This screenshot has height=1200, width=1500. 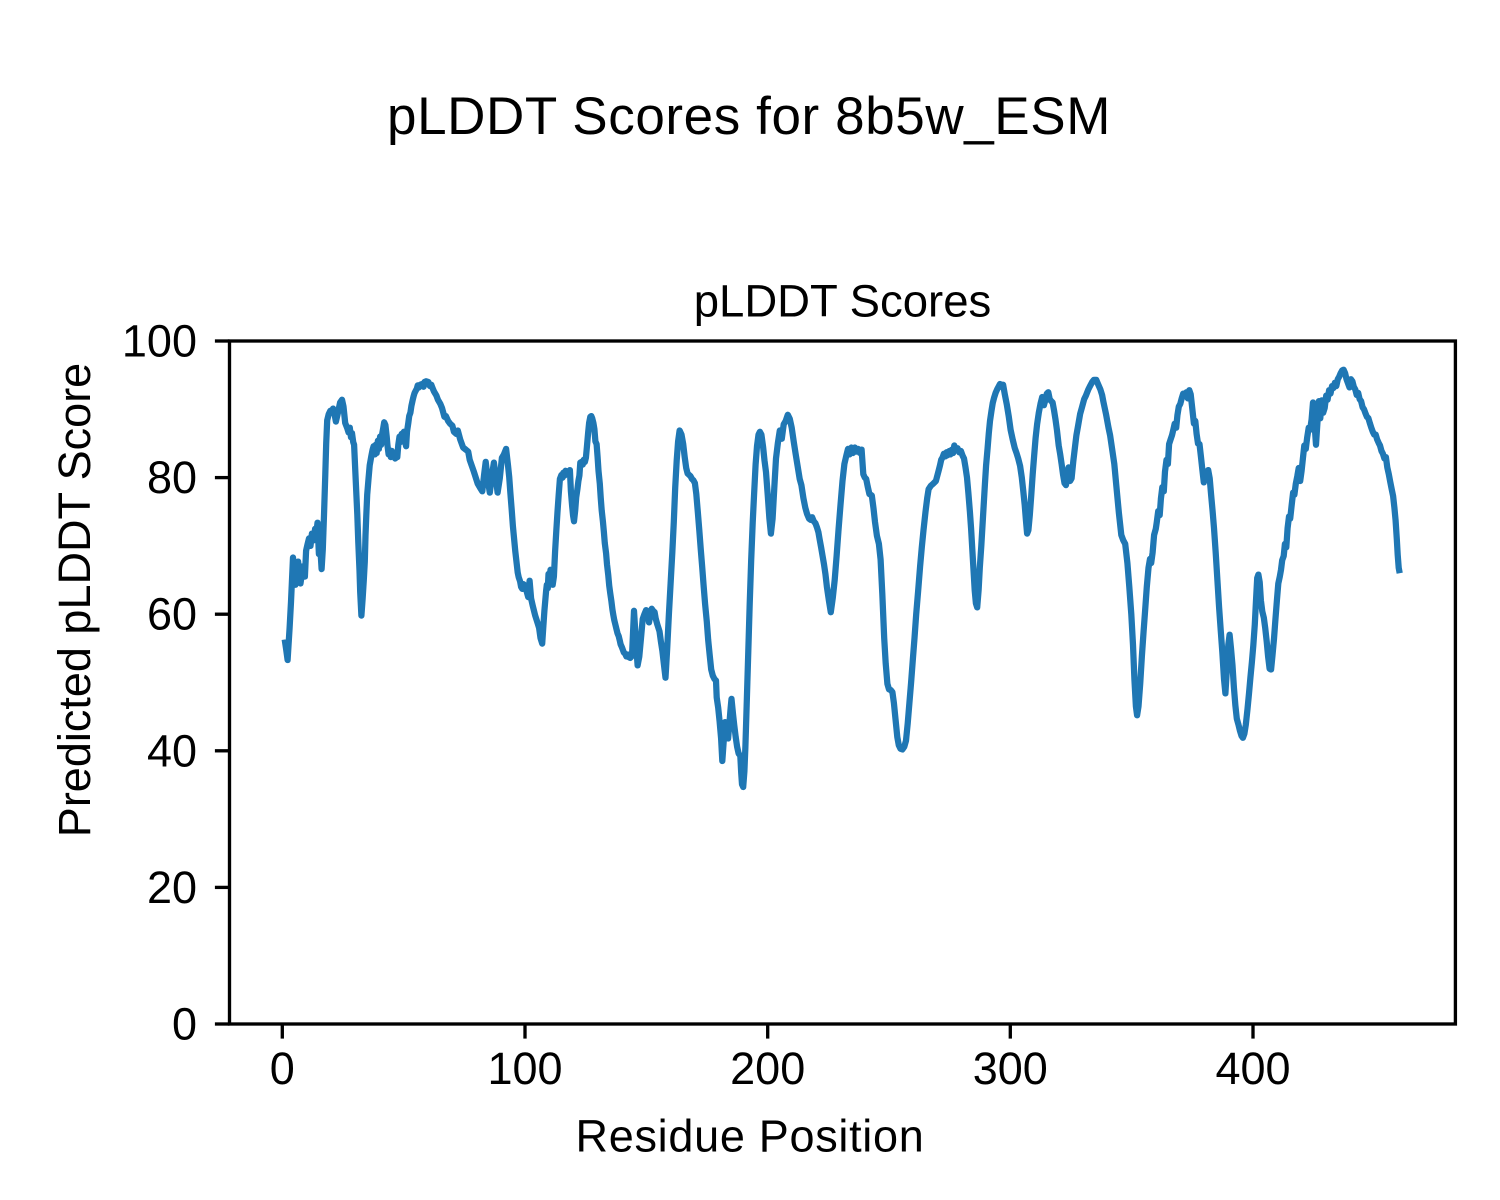 I want to click on svg-text: 80, so click(x=172, y=477).